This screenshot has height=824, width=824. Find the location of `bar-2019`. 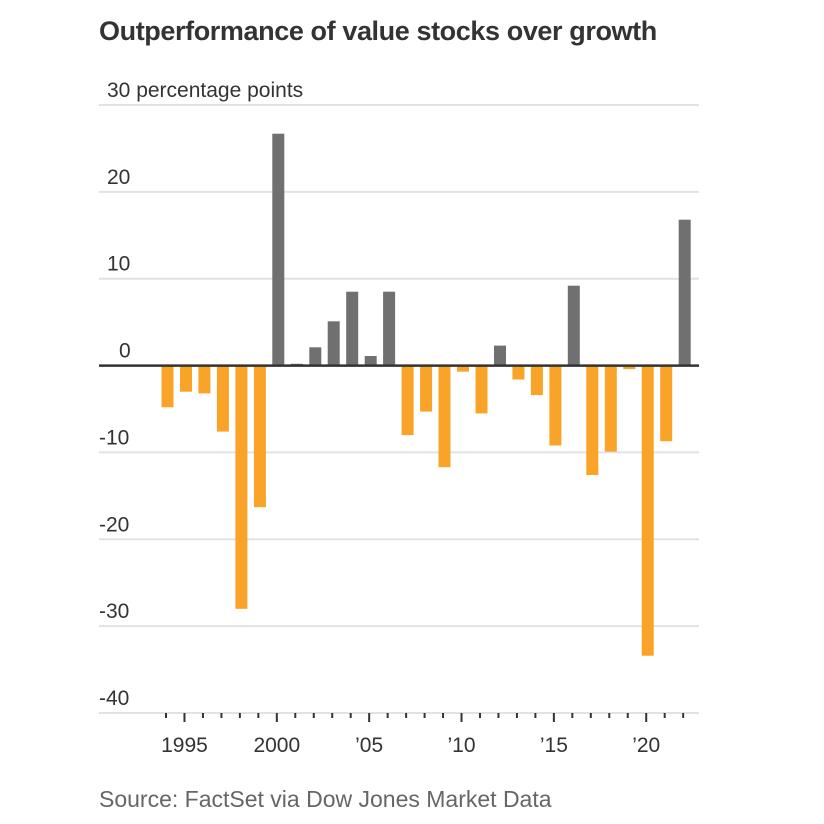

bar-2019 is located at coordinates (629, 367).